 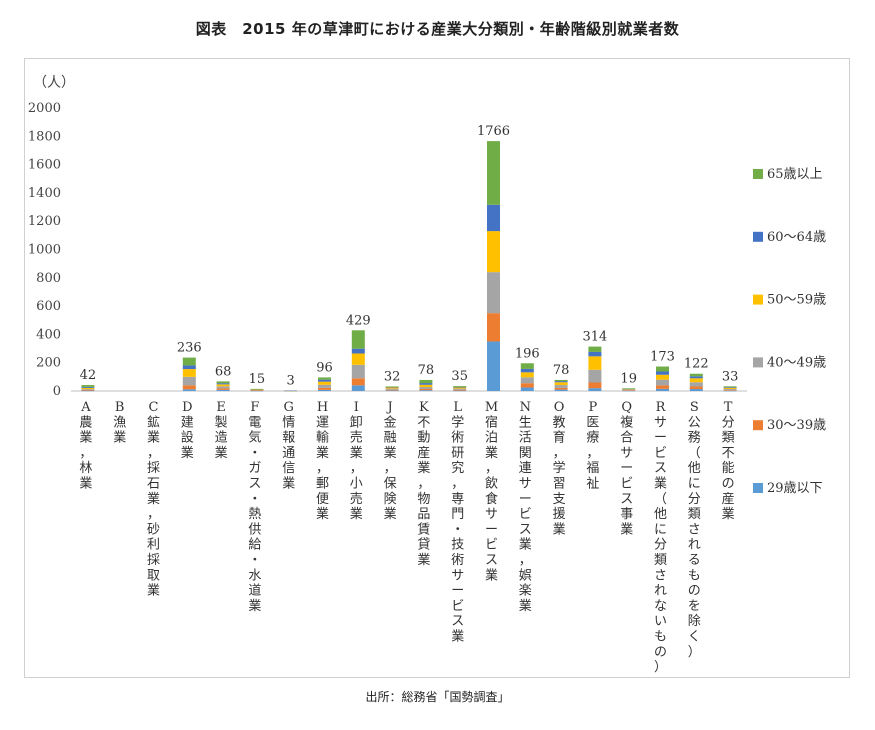 What do you see at coordinates (559, 468) in the screenshot?
I see `category-label: O 教育，学習支援業` at bounding box center [559, 468].